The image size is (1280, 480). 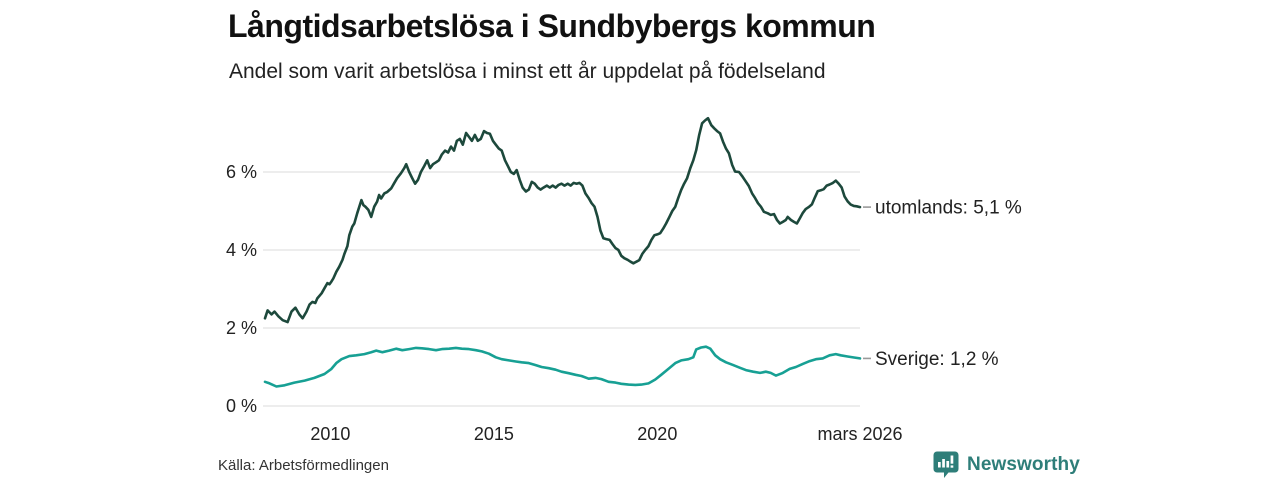 I want to click on x-tick-label: mars 2026, so click(x=859, y=434).